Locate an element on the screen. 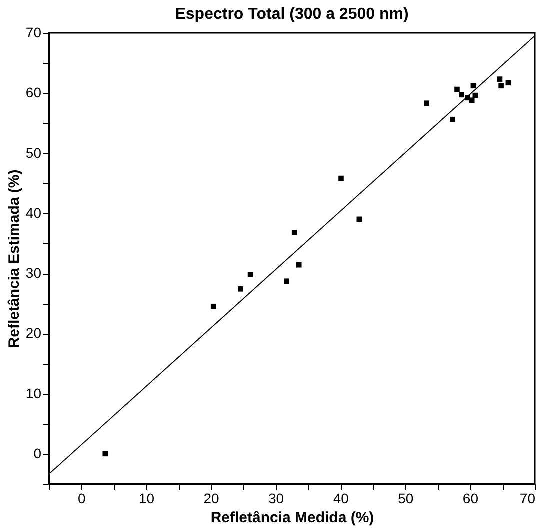 This screenshot has height=531, width=542. y-tick-label: 60 is located at coordinates (34, 92).